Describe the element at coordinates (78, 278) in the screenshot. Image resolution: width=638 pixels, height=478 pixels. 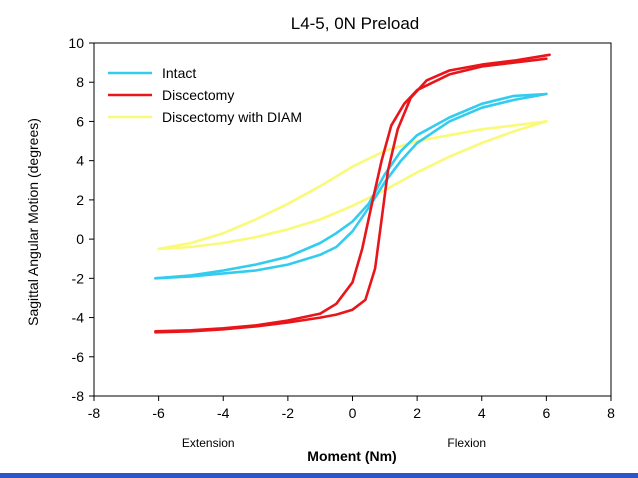
I see `y-tick-label: -2` at that location.